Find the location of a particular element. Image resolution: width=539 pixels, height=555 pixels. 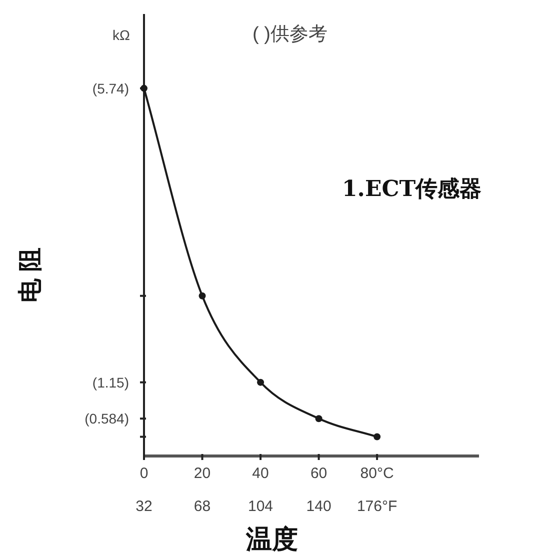

y-tick-label: (1.15) is located at coordinates (110, 382).